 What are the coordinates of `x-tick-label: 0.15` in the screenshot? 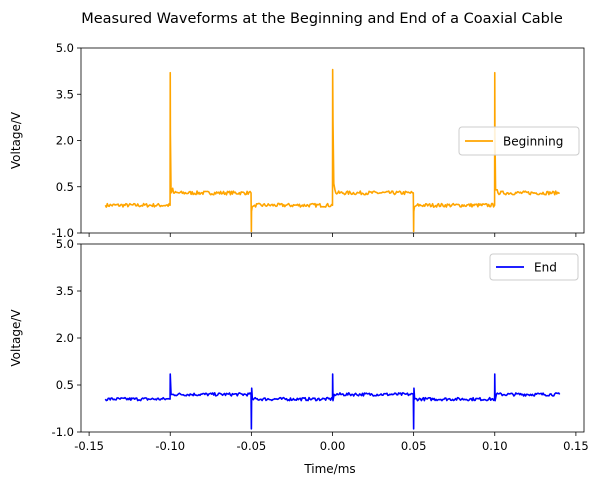 It's located at (576, 446).